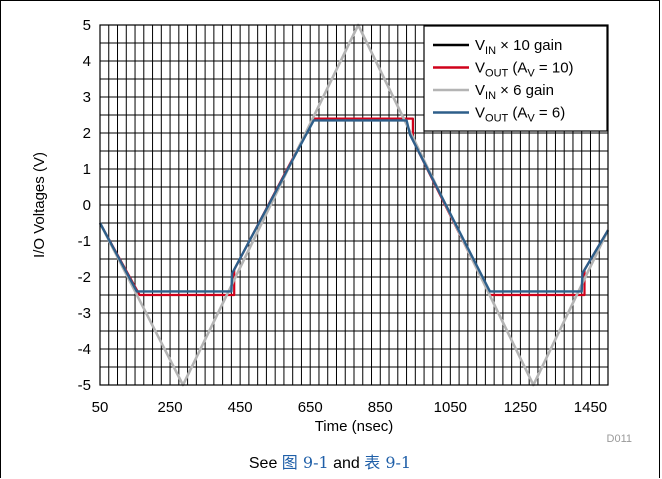 This screenshot has width=662, height=479. I want to click on legend-label: VIN × 6 gain, so click(514, 92).